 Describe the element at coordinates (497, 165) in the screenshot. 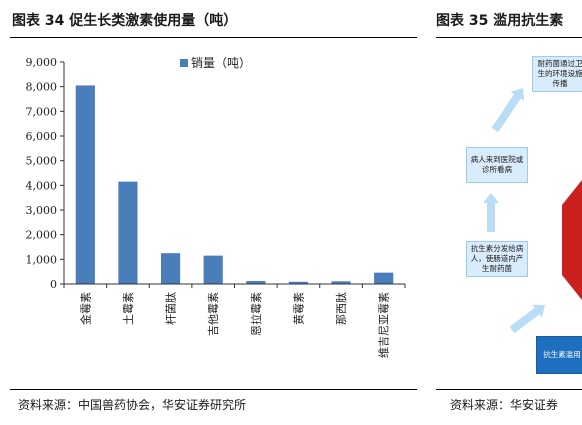

I see `flow-box-mid: 病人来到医院或诊所看病` at that location.